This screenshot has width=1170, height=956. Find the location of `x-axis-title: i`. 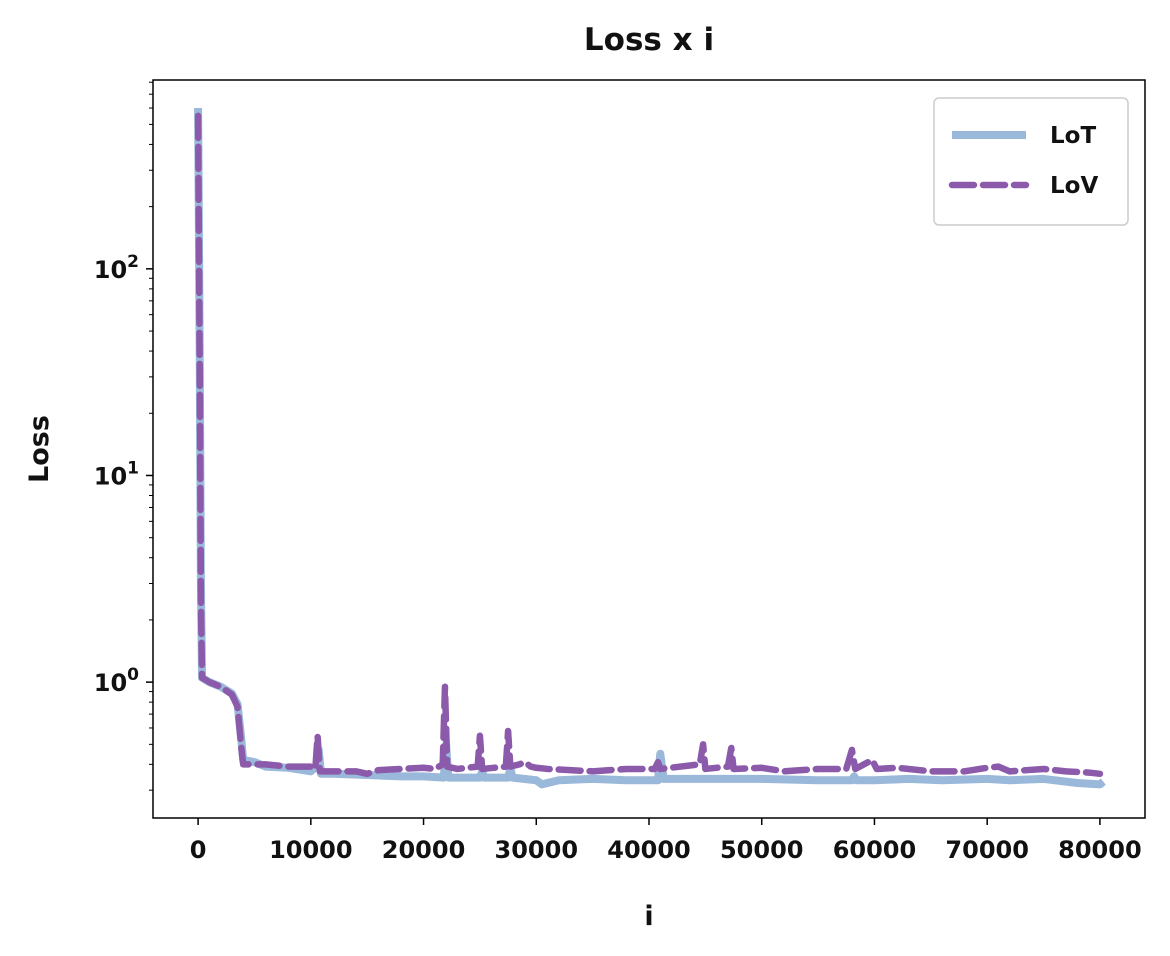

x-axis-title: i is located at coordinates (648, 916).